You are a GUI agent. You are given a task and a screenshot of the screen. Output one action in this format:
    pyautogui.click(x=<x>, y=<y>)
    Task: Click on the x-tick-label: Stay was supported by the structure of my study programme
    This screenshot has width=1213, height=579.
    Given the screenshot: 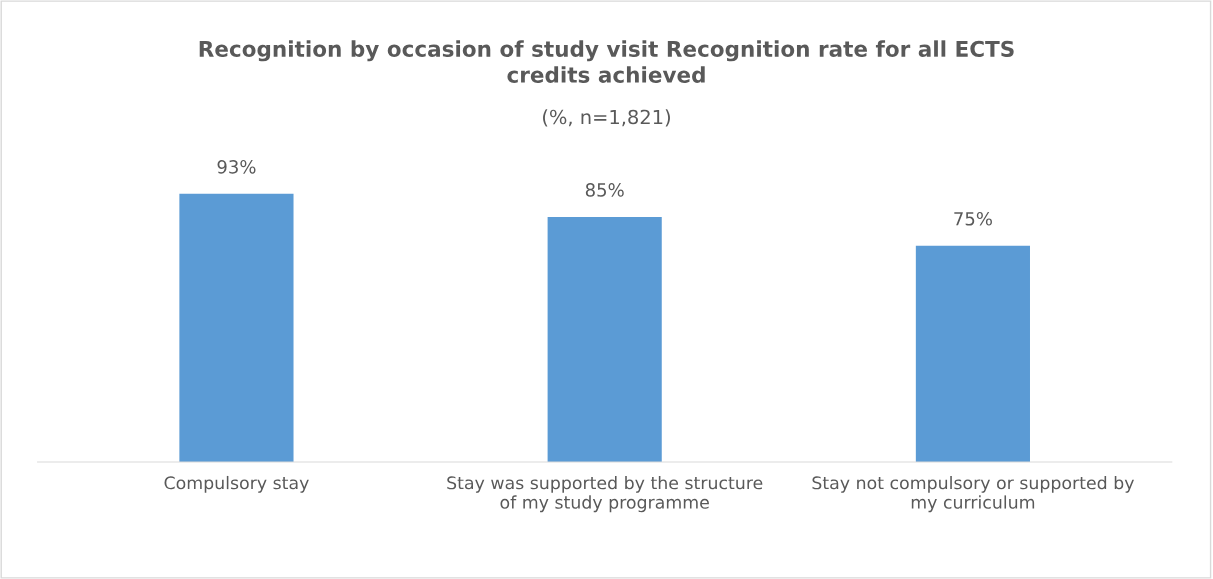 What is the action you would take?
    pyautogui.click(x=605, y=494)
    